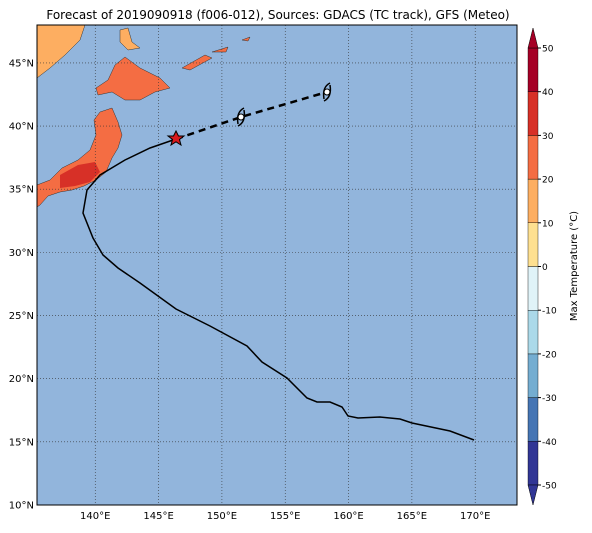  I want to click on colorbar-tick-label: -40, so click(549, 443).